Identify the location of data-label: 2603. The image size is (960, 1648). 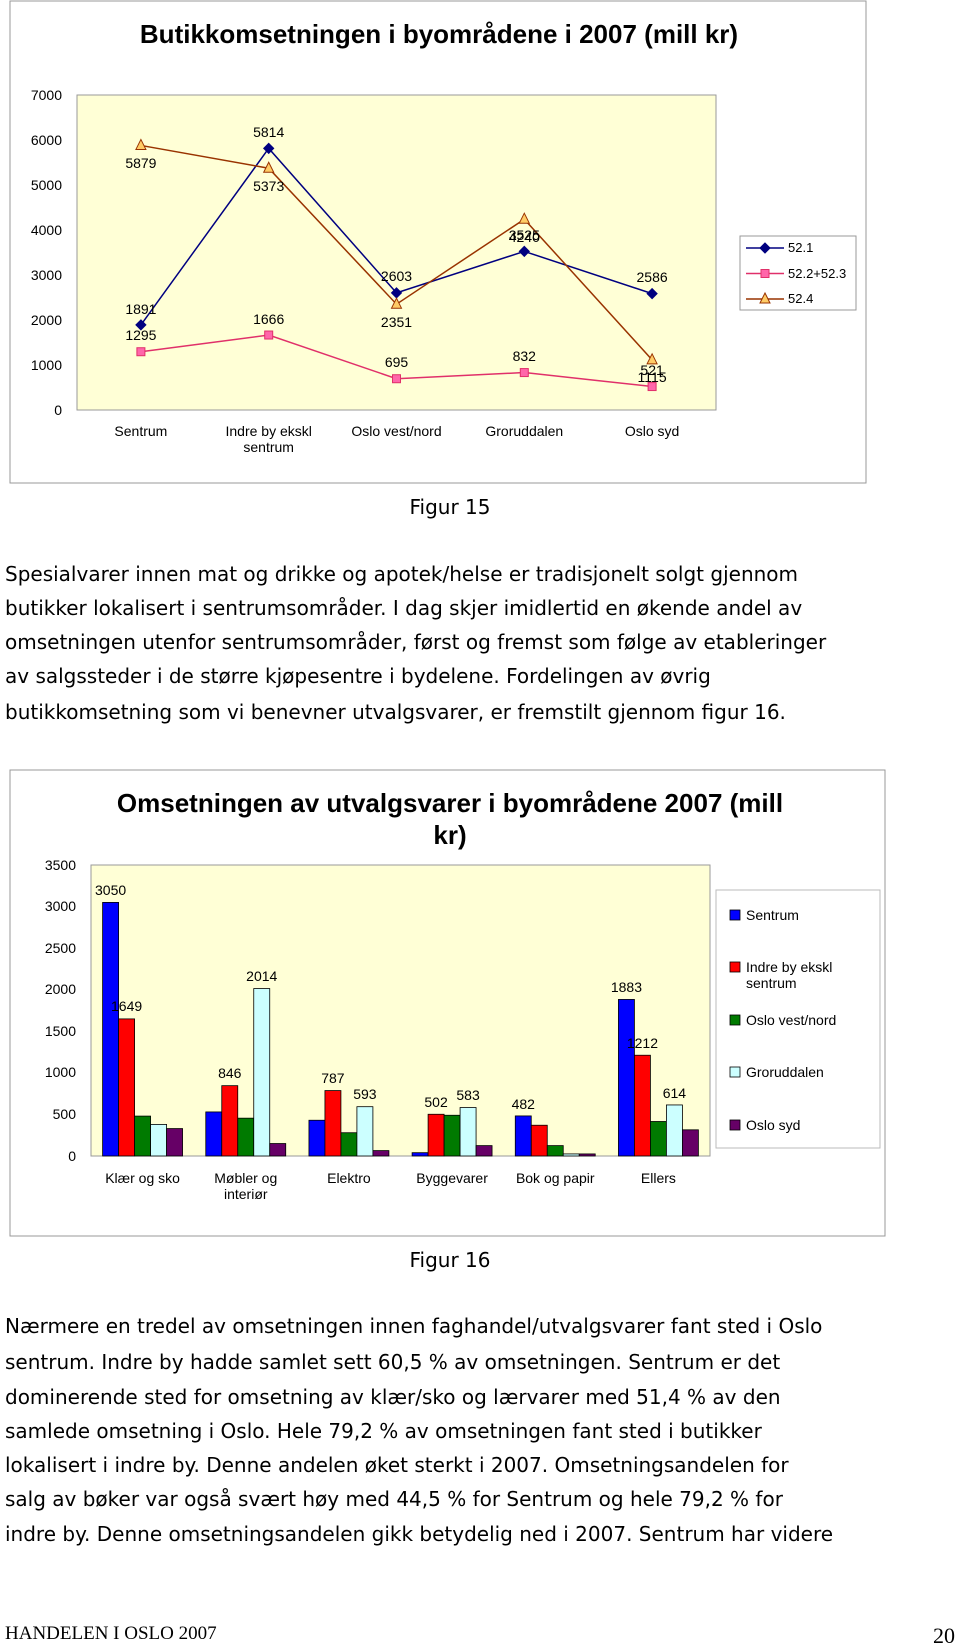
(396, 276).